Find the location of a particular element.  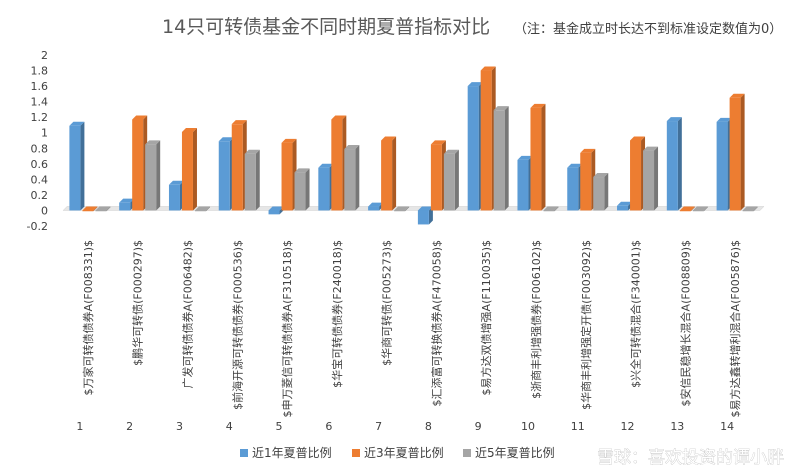

legend-label: 近1年夏普比例 is located at coordinates (292, 453).